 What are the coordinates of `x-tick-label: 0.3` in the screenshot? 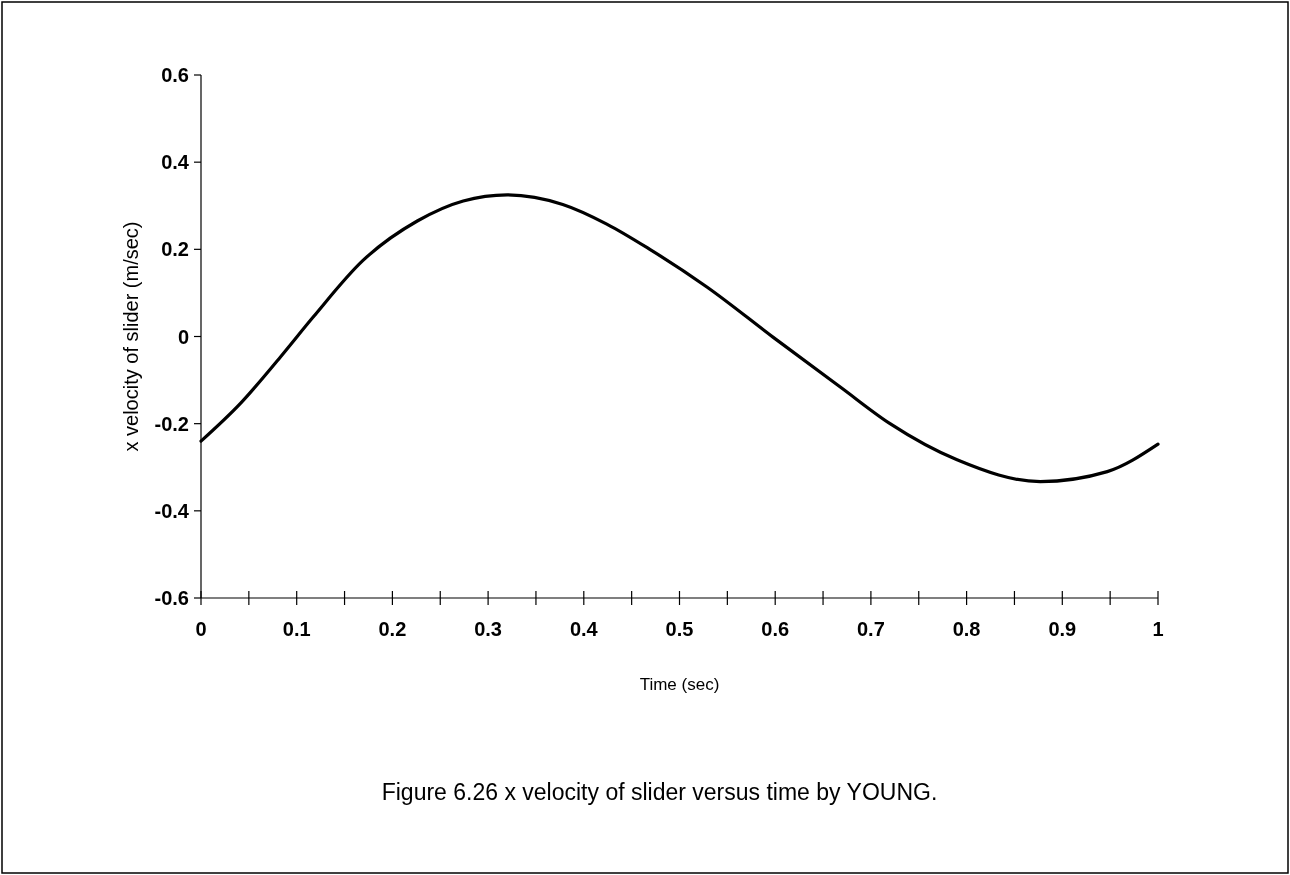 It's located at (488, 629).